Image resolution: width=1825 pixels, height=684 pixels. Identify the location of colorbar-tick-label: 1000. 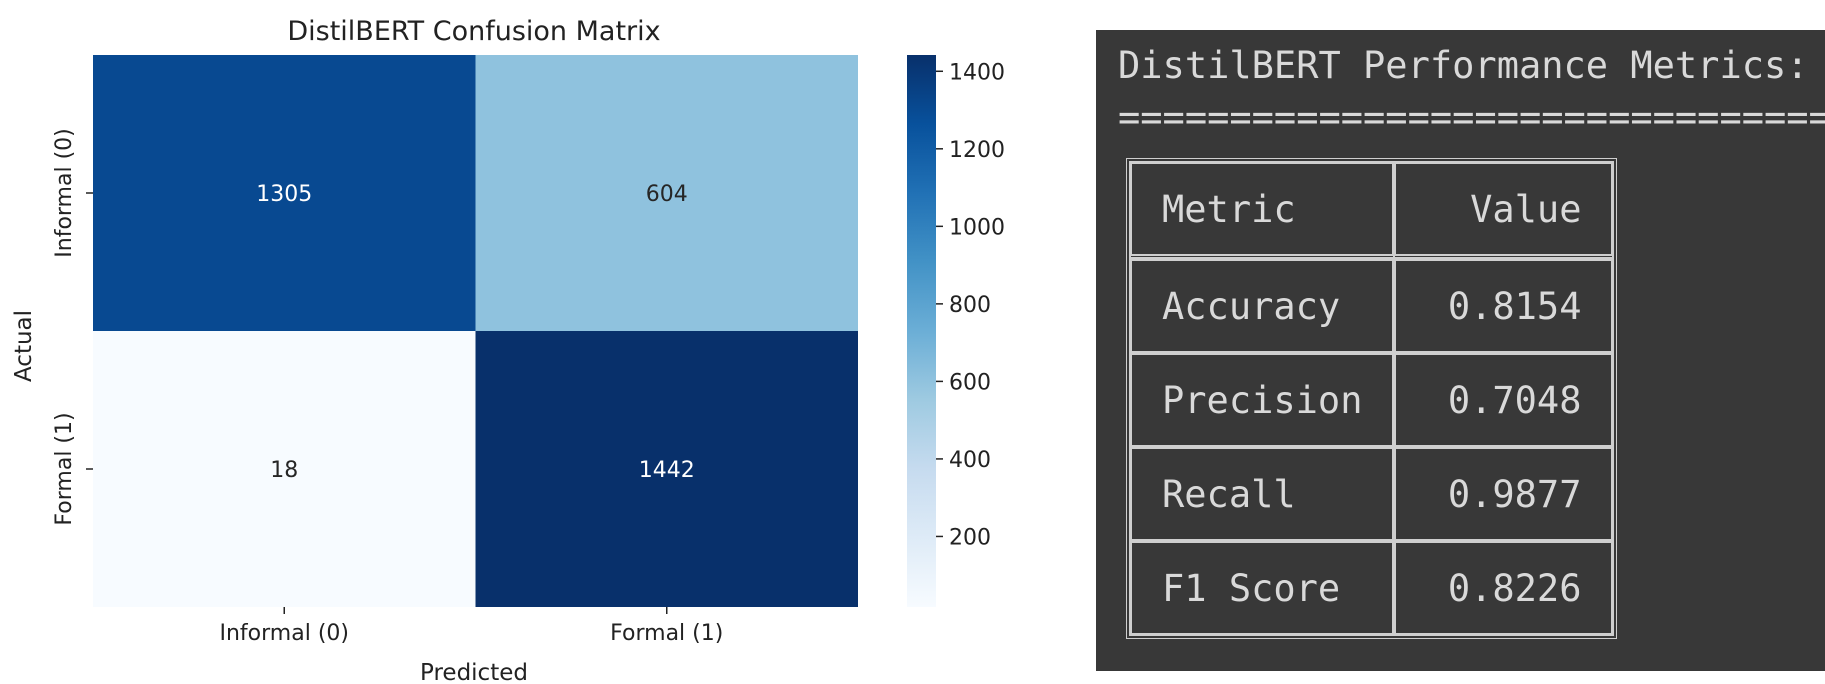
(977, 227).